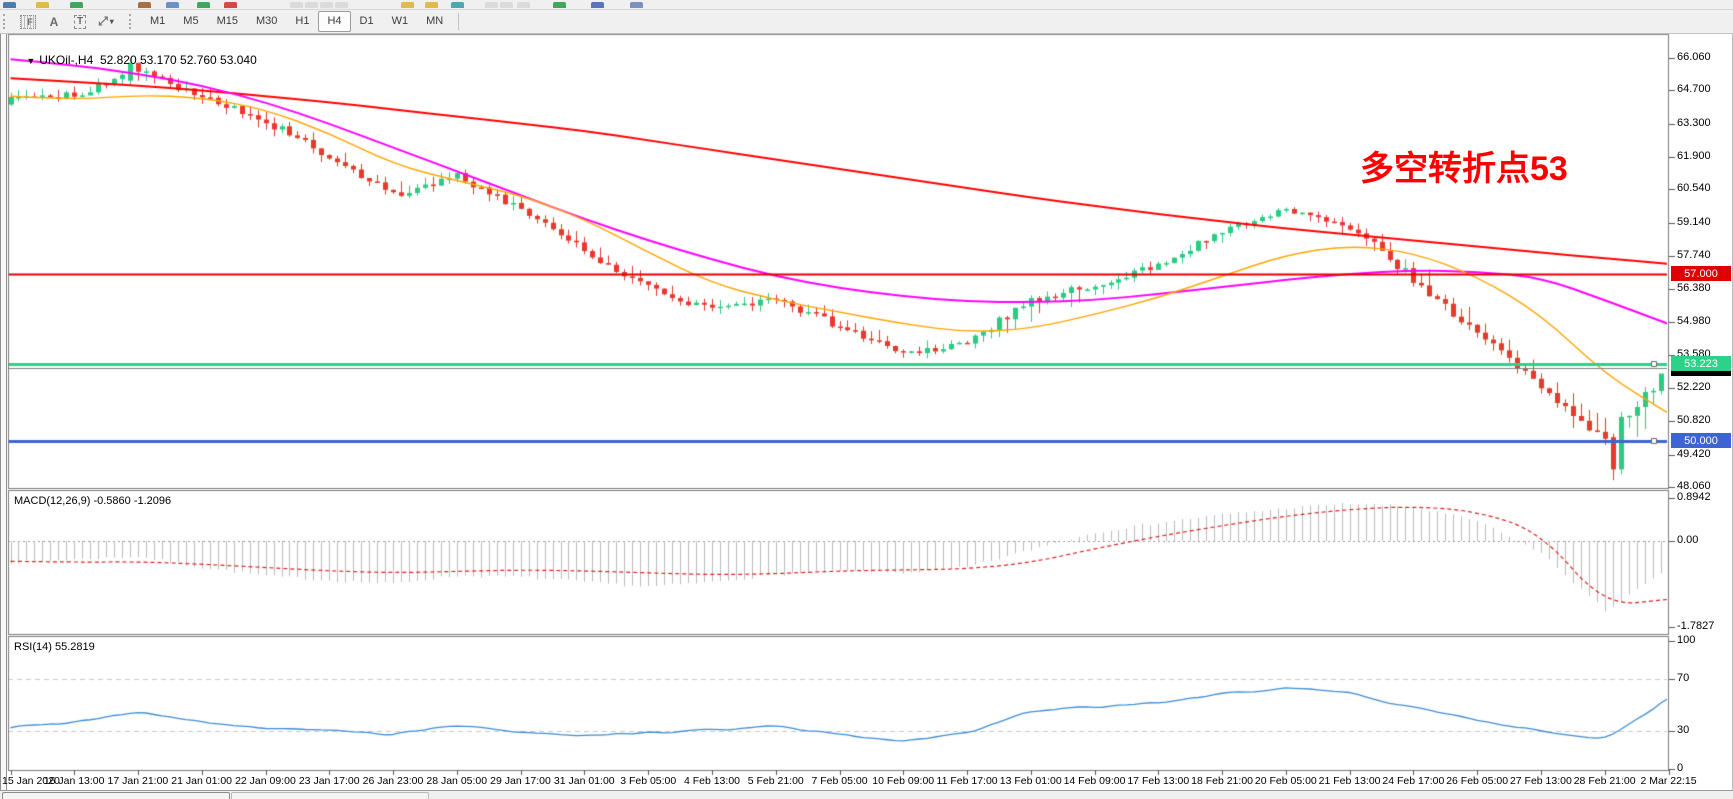 The width and height of the screenshot is (1733, 799). What do you see at coordinates (457, 781) in the screenshot?
I see `time-axis-label: 28 Jan 05:00` at bounding box center [457, 781].